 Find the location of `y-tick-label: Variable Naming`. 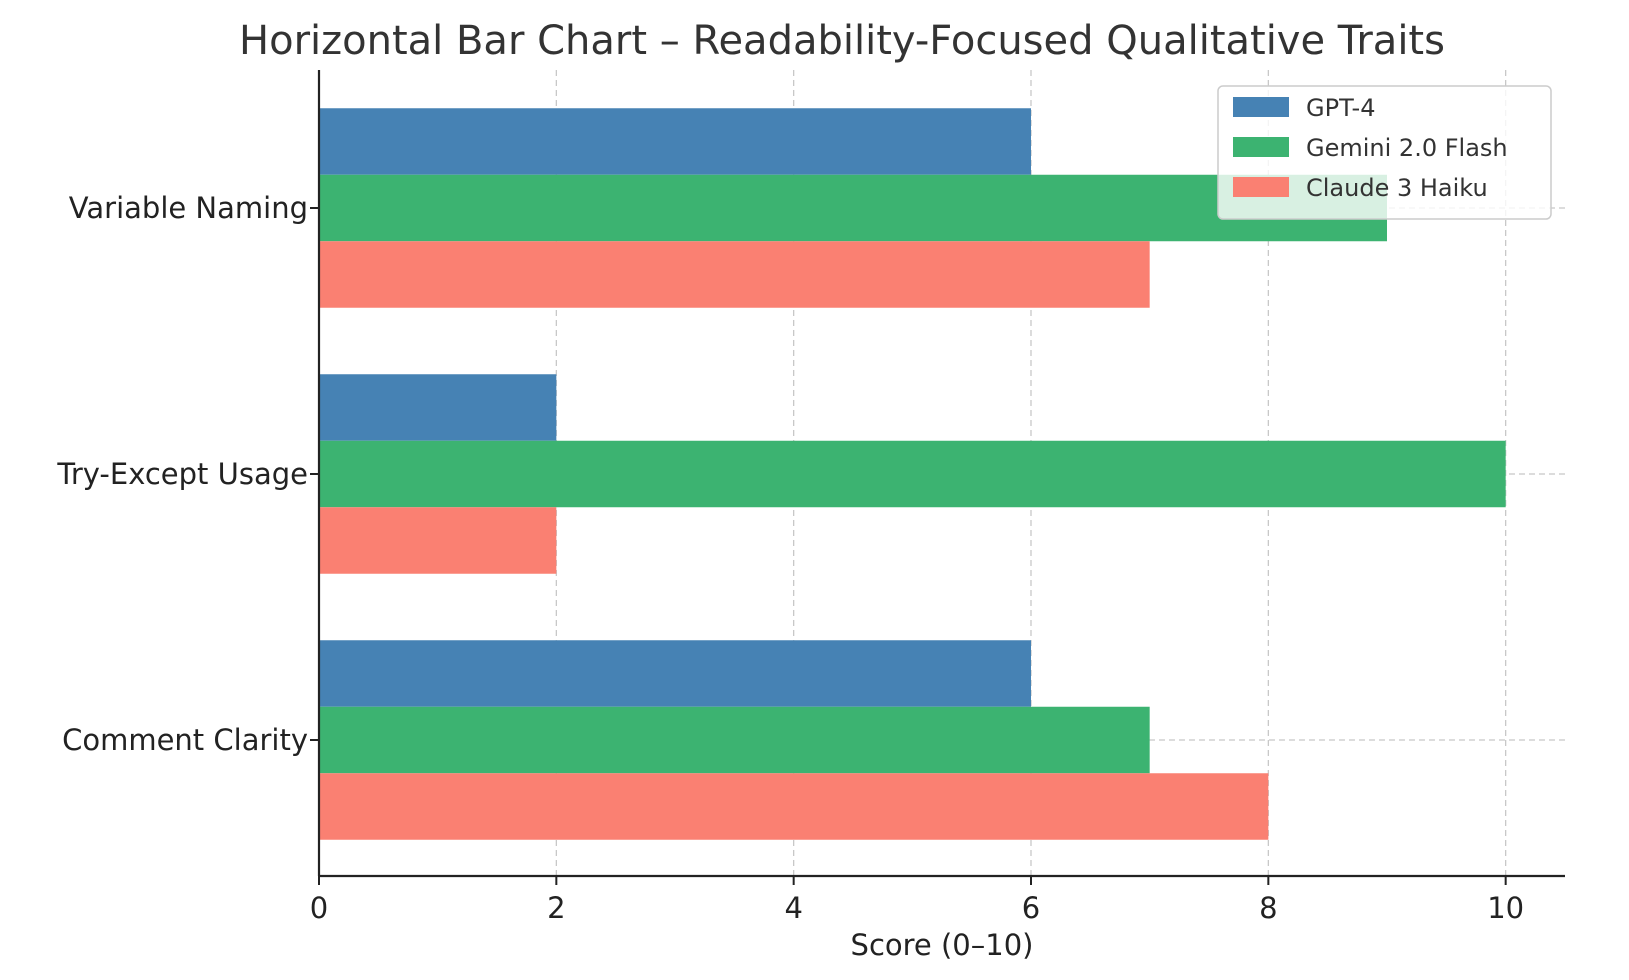

y-tick-label: Variable Naming is located at coordinates (188, 208).